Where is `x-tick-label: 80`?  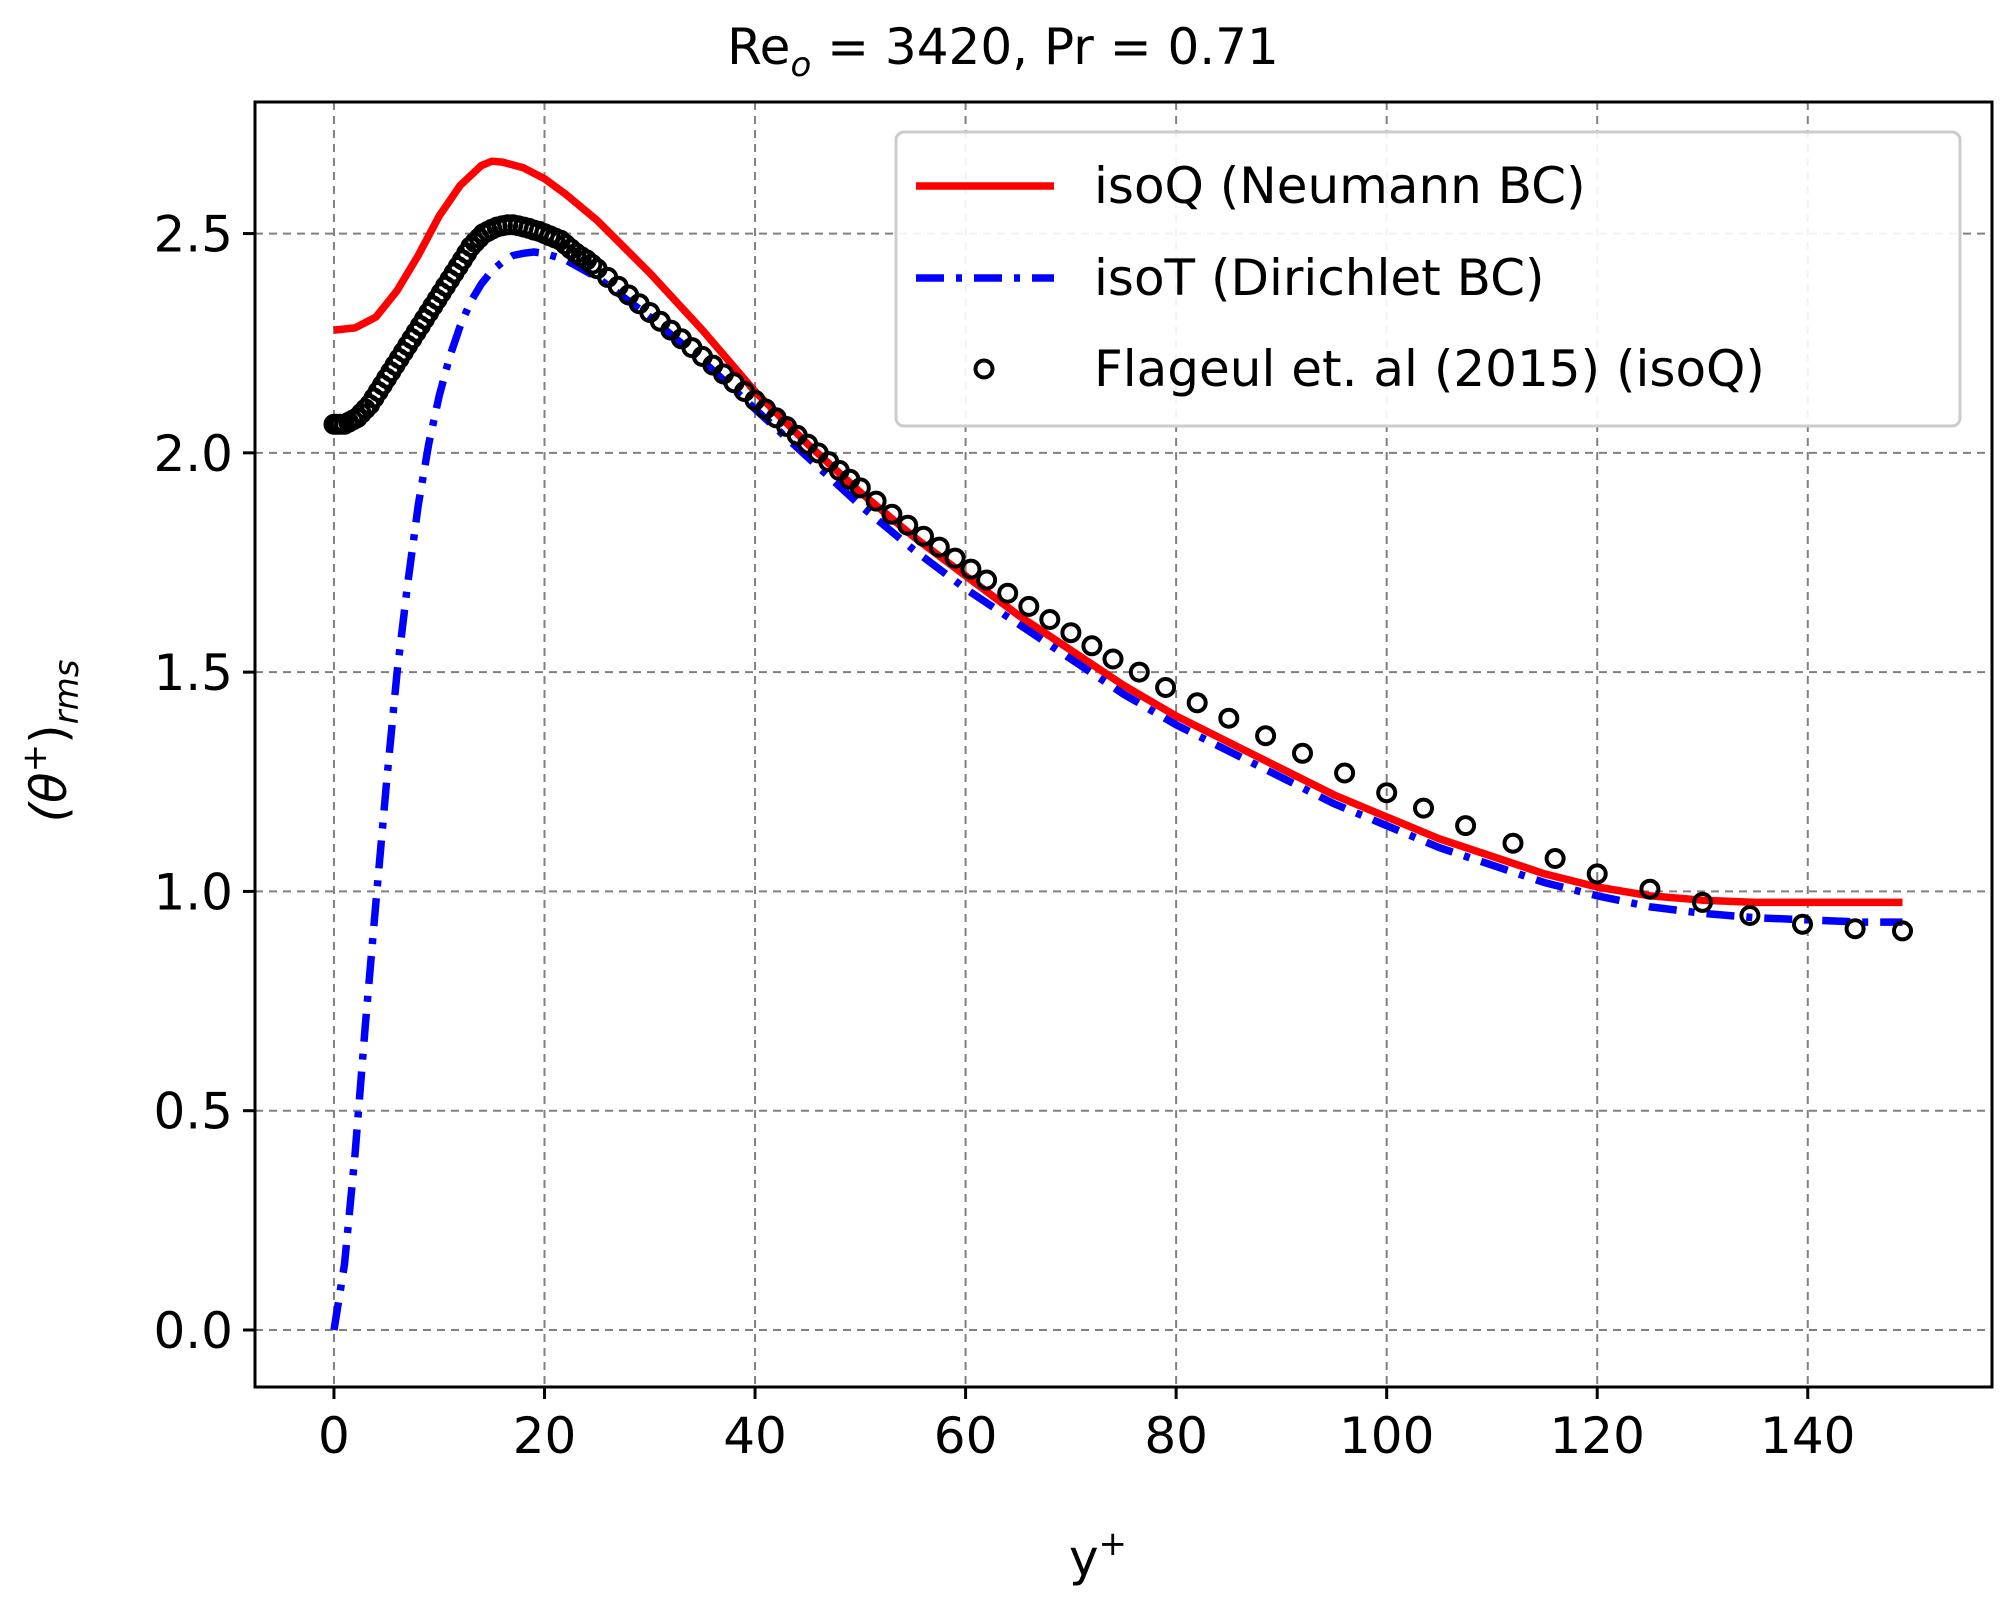
x-tick-label: 80 is located at coordinates (1176, 1436).